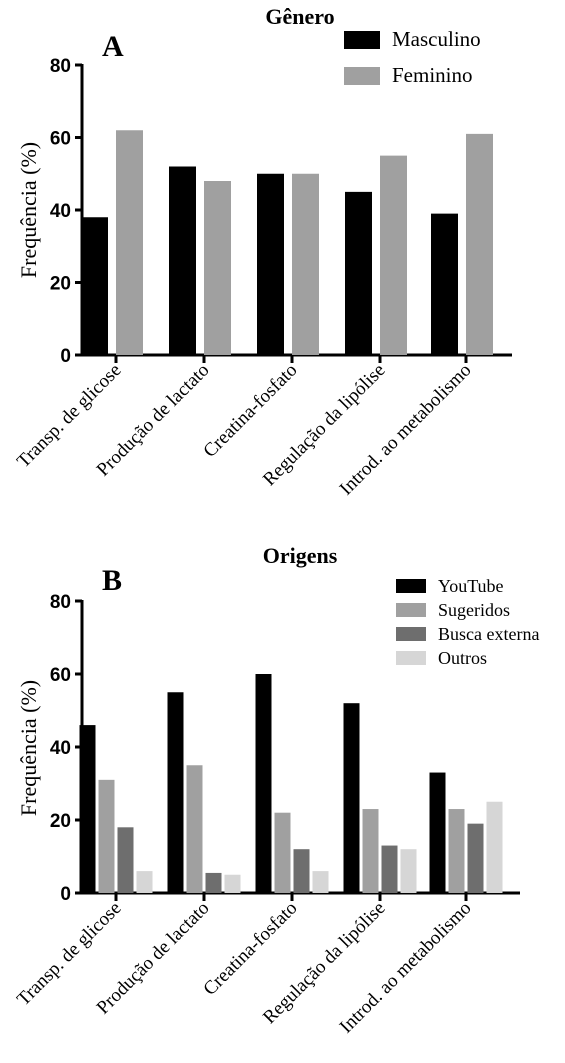 Image resolution: width=565 pixels, height=1063 pixels. Describe the element at coordinates (60, 602) in the screenshot. I see `chart-b-y-tick-label: 80` at that location.